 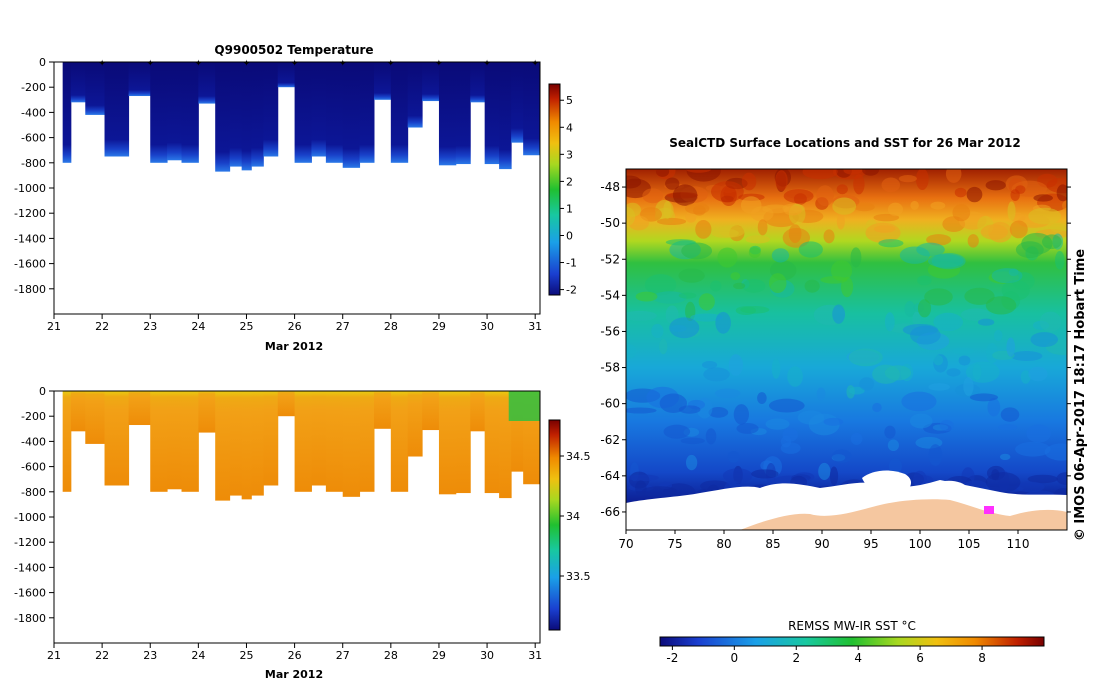 I want to click on surface-marker: ✦, so click(x=102, y=64).